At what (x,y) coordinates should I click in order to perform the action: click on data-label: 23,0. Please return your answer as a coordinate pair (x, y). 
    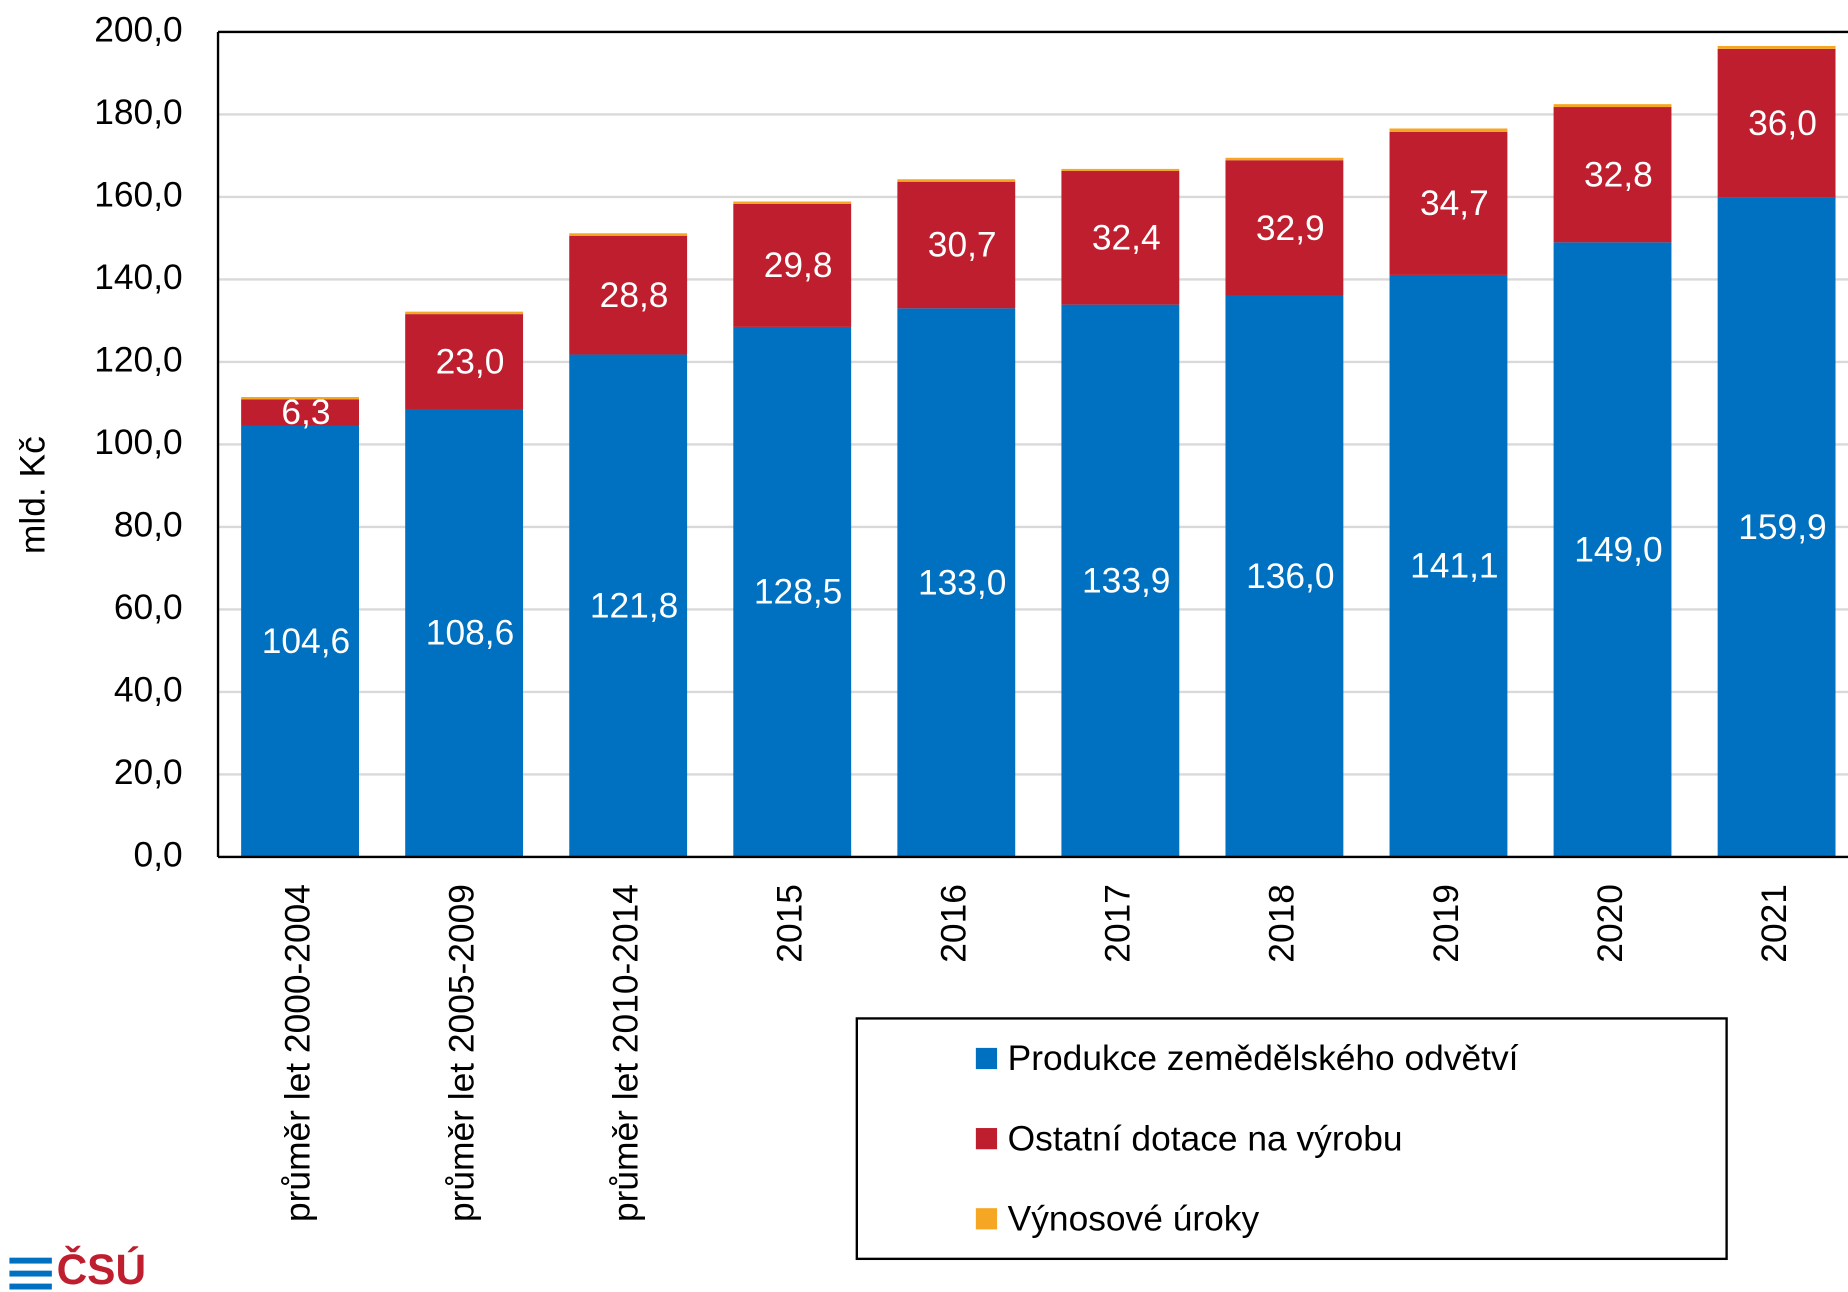
    Looking at the image, I should click on (470, 361).